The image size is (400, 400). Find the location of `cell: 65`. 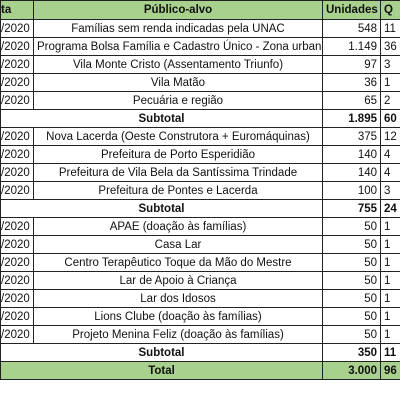

cell: 65 is located at coordinates (351, 100).